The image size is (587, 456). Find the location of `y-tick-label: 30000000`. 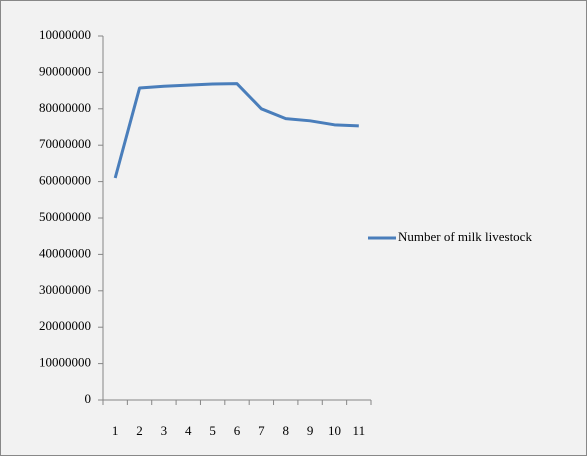

y-tick-label: 30000000 is located at coordinates (65, 289).